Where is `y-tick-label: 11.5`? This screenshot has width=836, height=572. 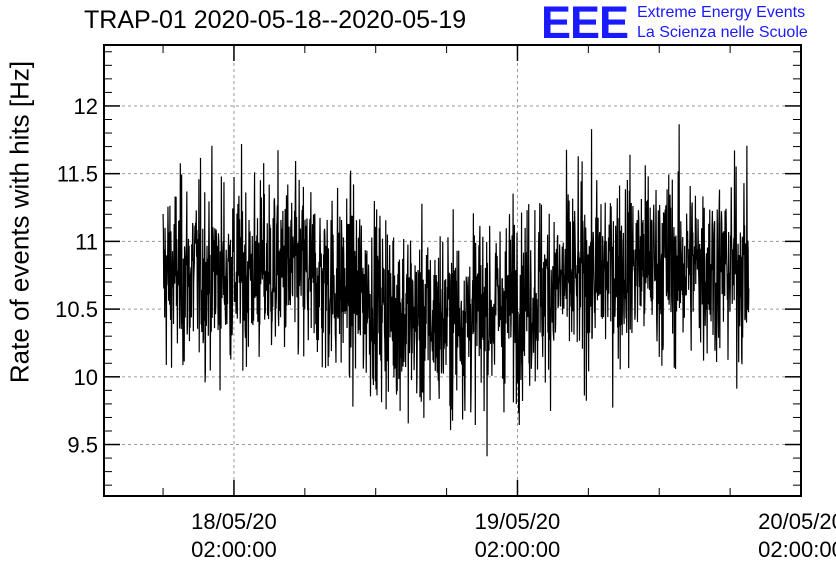
y-tick-label: 11.5 is located at coordinates (77, 174).